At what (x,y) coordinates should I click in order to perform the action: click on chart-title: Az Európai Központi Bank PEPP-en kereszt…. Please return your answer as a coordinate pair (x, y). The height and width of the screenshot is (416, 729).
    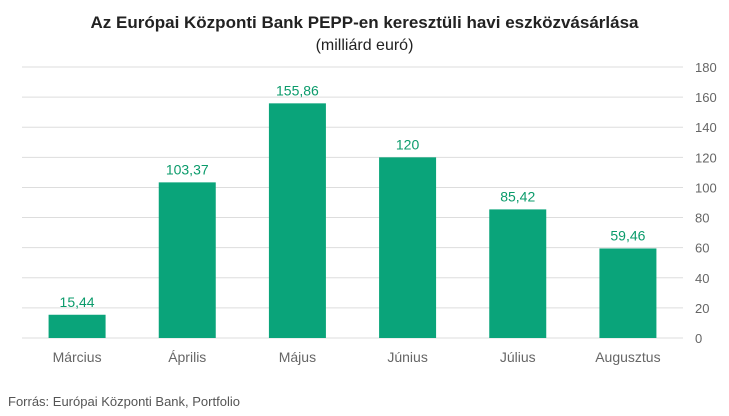
    Looking at the image, I should click on (364, 22).